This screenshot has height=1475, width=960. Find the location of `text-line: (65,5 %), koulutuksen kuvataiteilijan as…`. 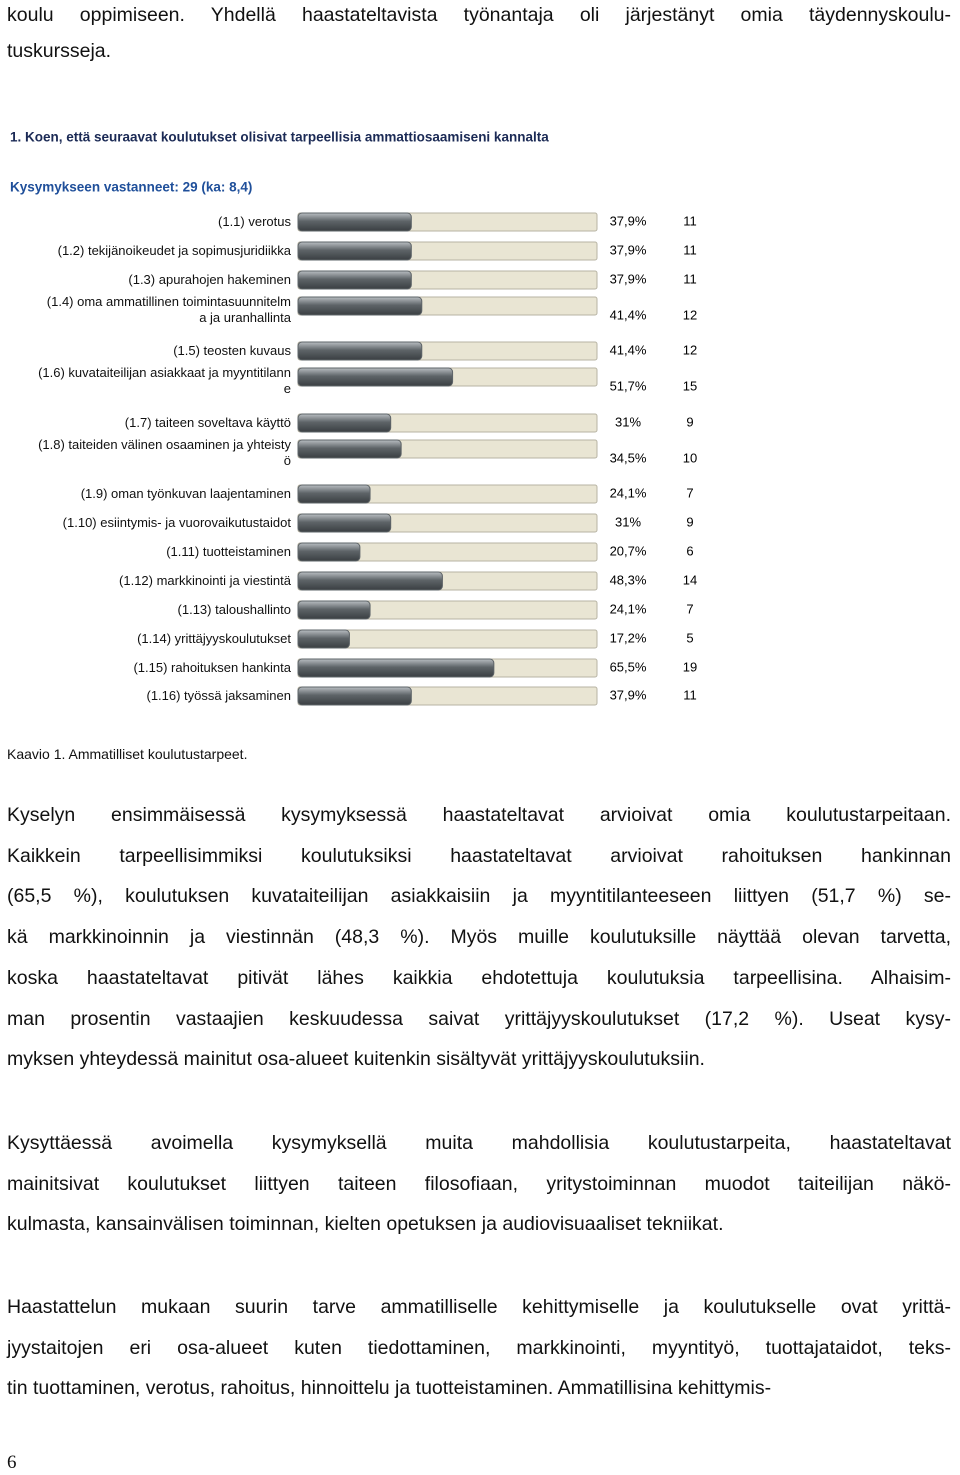

text-line: (65,5 %), koulutuksen kuvataiteilijan as… is located at coordinates (479, 896).